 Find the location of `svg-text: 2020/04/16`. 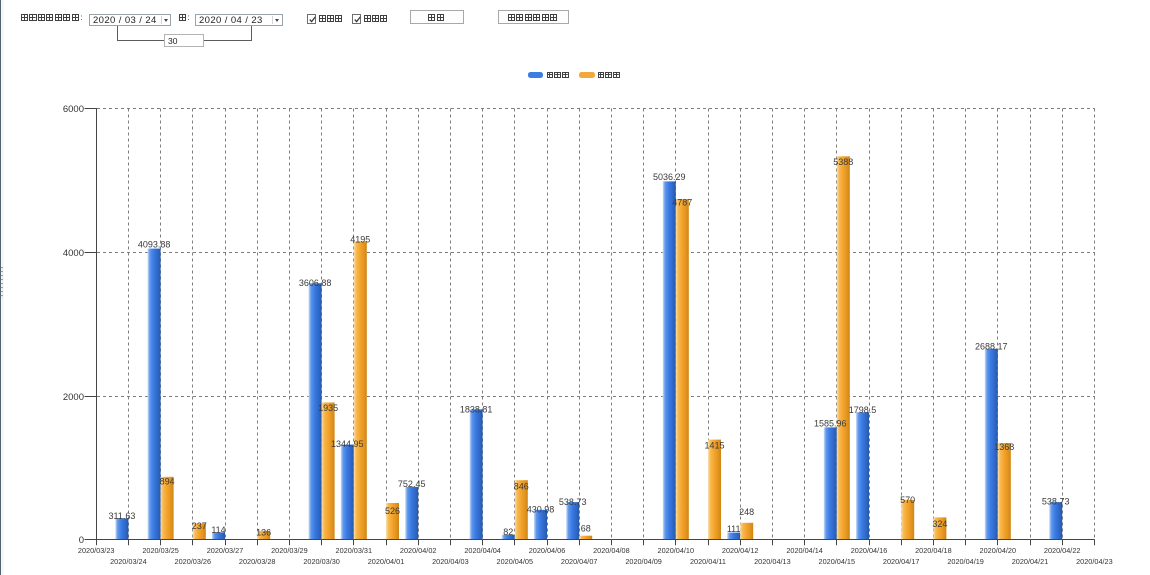

svg-text: 2020/04/16 is located at coordinates (869, 550).